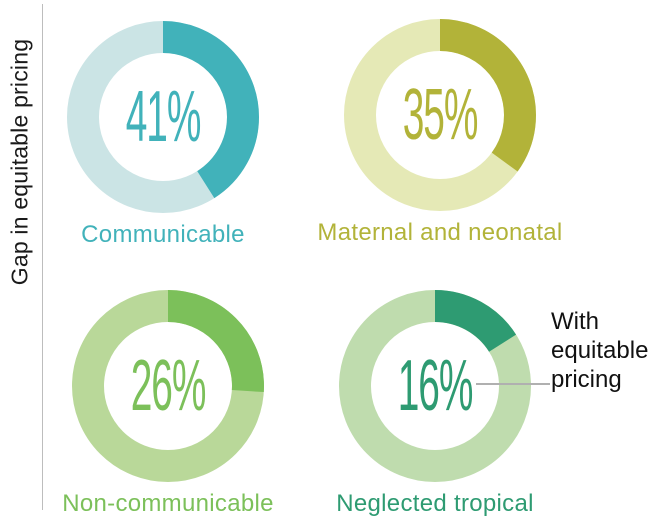 This screenshot has width=660, height=523. I want to click on annotation-line-3: pricing, so click(586, 379).